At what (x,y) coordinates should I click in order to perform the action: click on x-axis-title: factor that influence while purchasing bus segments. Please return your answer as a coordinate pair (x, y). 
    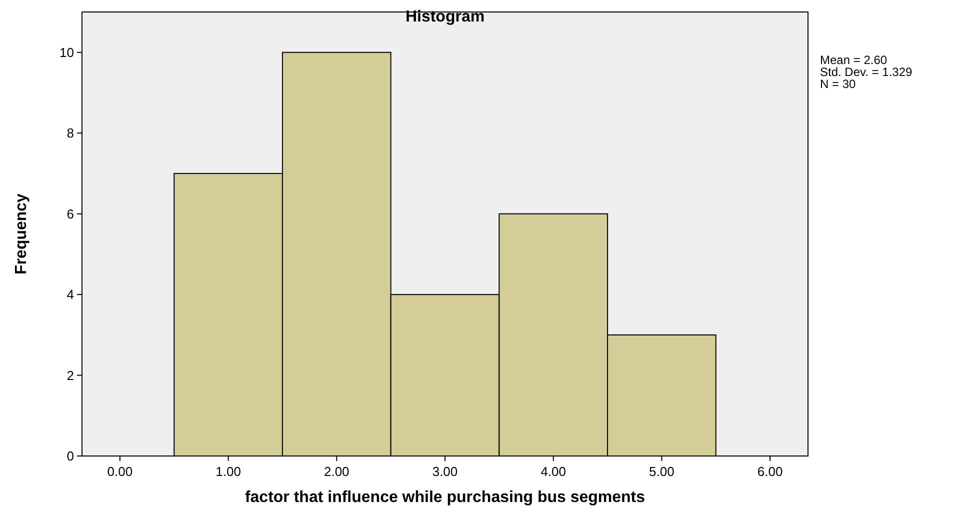
    Looking at the image, I should click on (445, 497).